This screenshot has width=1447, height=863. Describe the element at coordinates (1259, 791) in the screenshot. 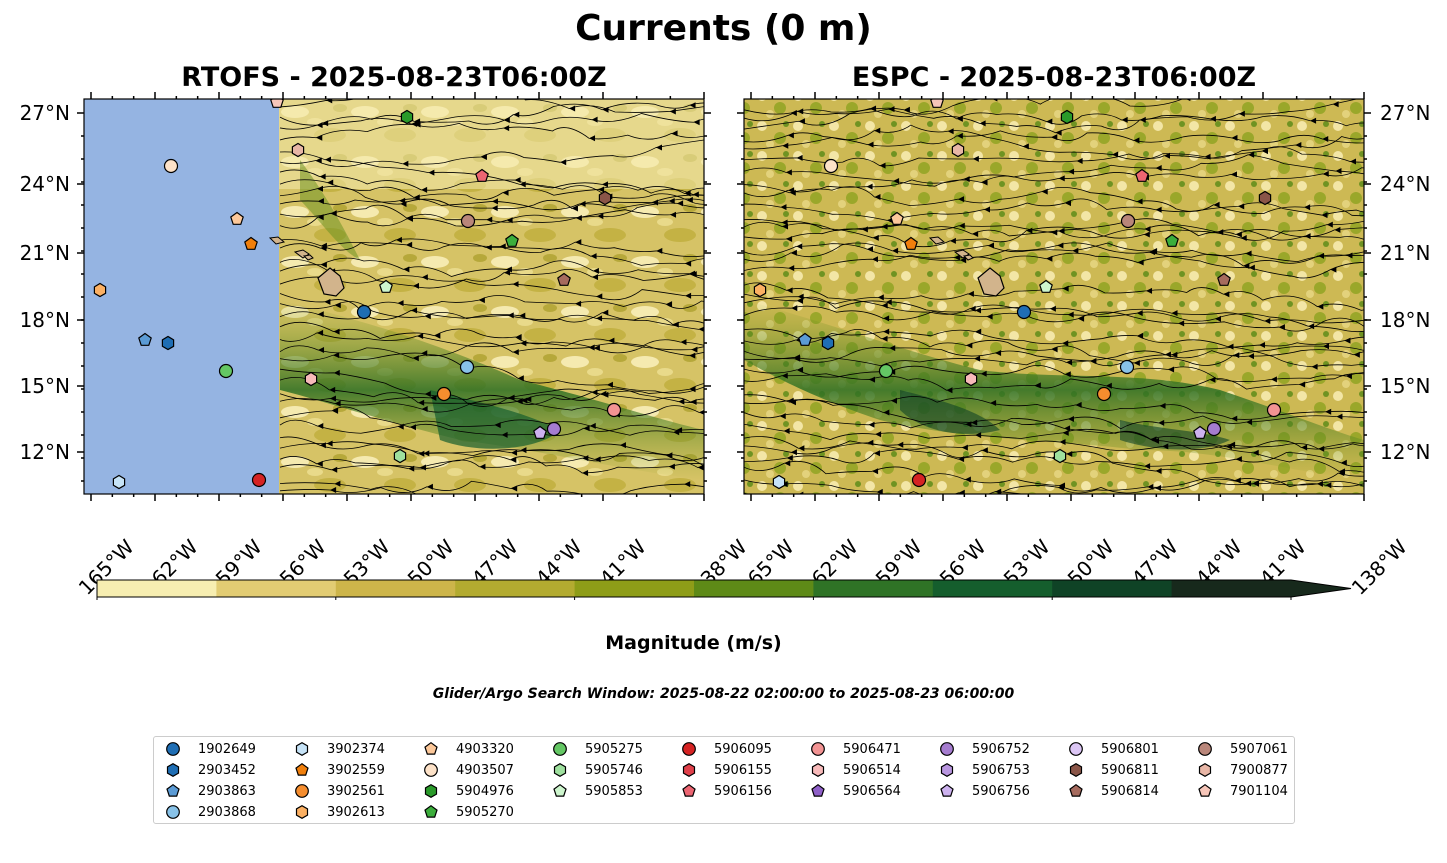

I see `legend-label: 7901104` at that location.